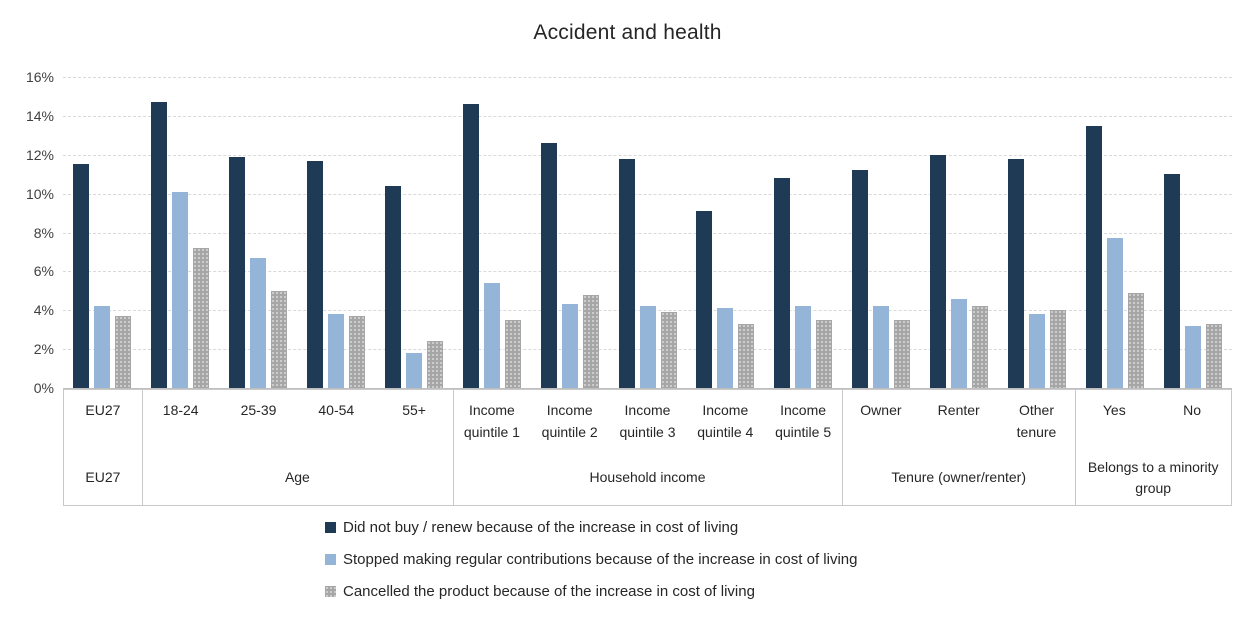  Describe the element at coordinates (39, 77) in the screenshot. I see `y-axis-tick-label: 16%` at that location.